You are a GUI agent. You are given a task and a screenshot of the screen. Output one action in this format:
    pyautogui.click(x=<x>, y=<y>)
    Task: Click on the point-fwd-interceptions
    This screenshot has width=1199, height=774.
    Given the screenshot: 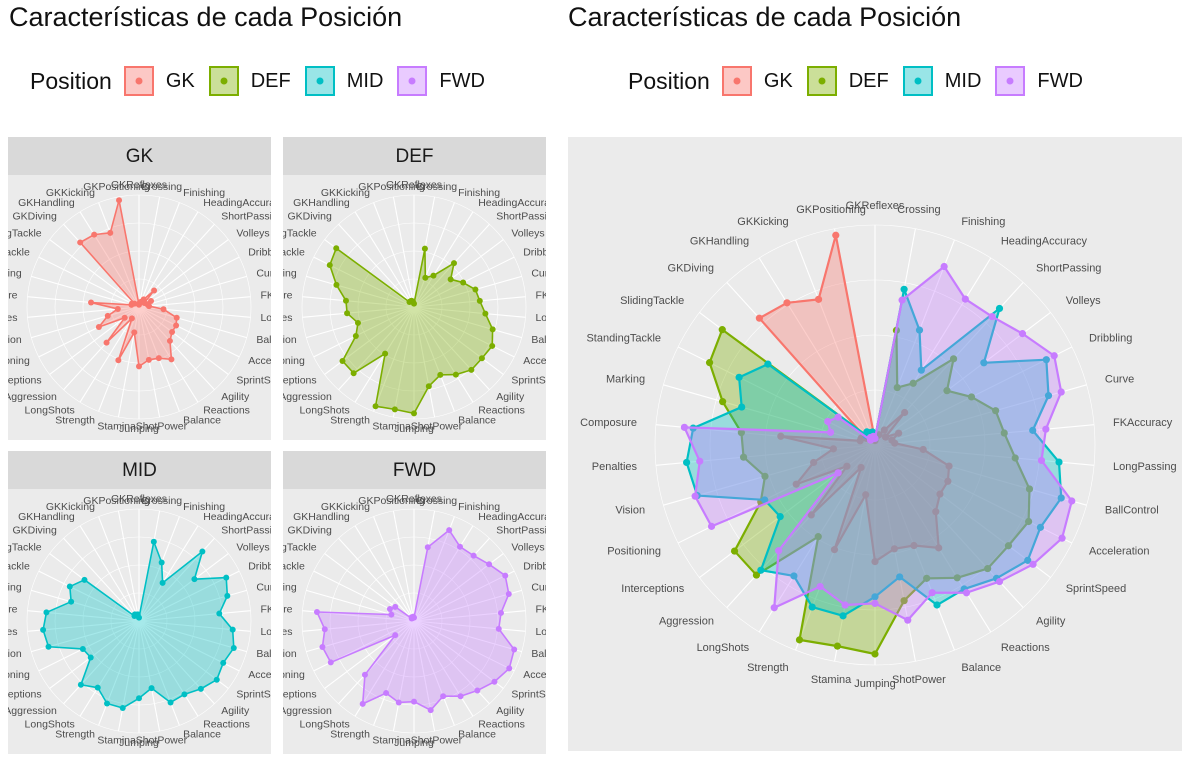 What is the action you would take?
    pyautogui.click(x=395, y=635)
    